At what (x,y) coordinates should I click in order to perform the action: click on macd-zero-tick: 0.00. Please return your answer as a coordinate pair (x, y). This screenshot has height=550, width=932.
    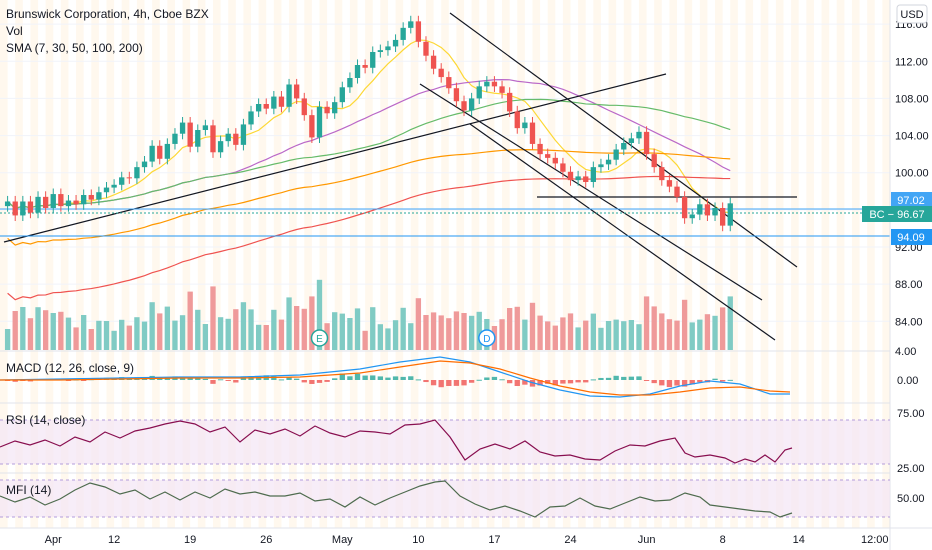
    Looking at the image, I should click on (907, 381).